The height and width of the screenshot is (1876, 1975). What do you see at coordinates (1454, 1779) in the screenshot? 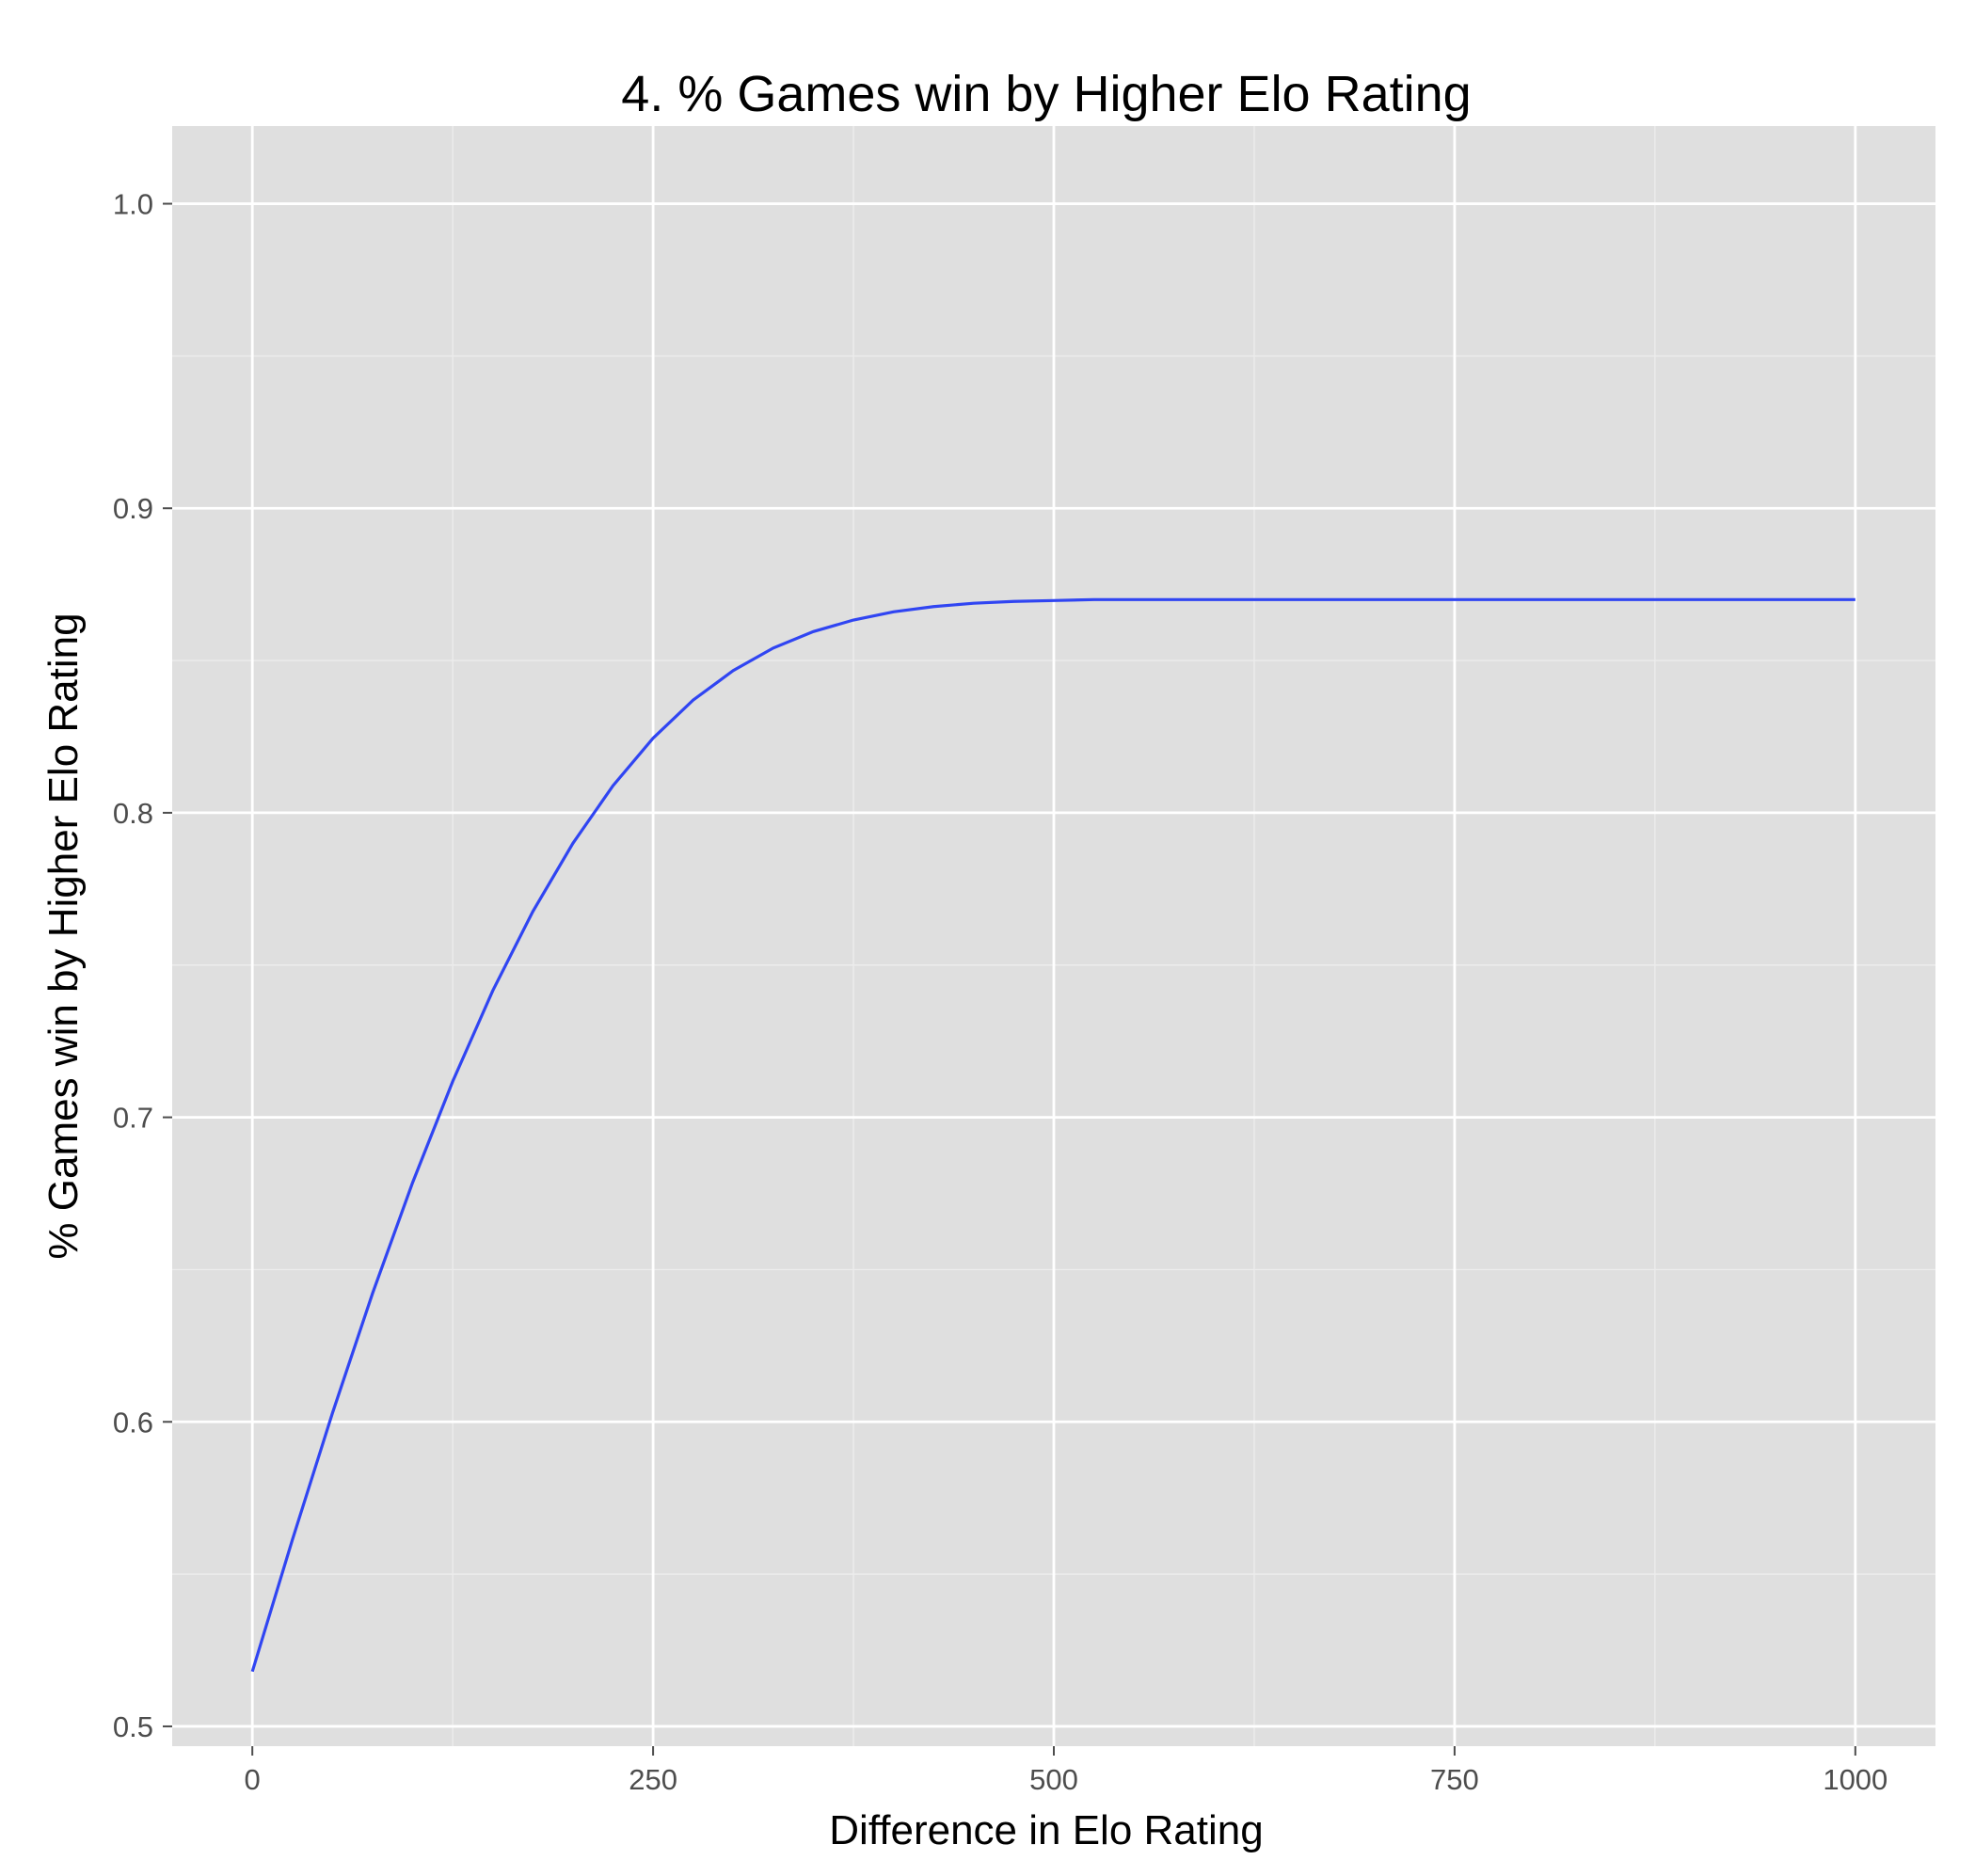
I see `x-tick-label: 750` at bounding box center [1454, 1779].